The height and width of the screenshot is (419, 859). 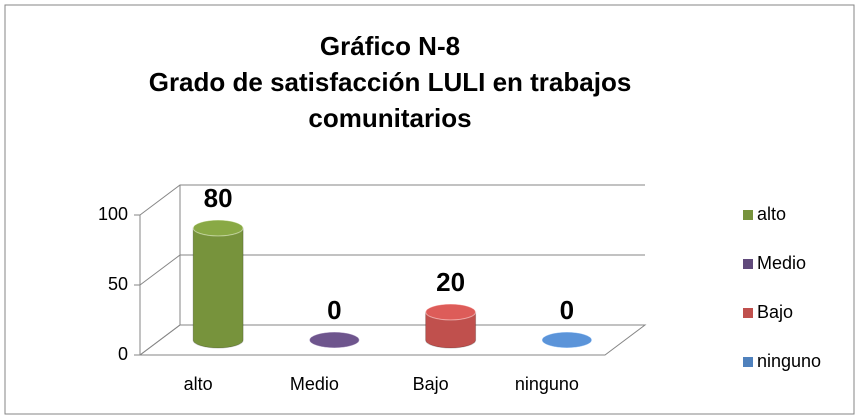 What do you see at coordinates (781, 263) in the screenshot?
I see `legend-label: Medio` at bounding box center [781, 263].